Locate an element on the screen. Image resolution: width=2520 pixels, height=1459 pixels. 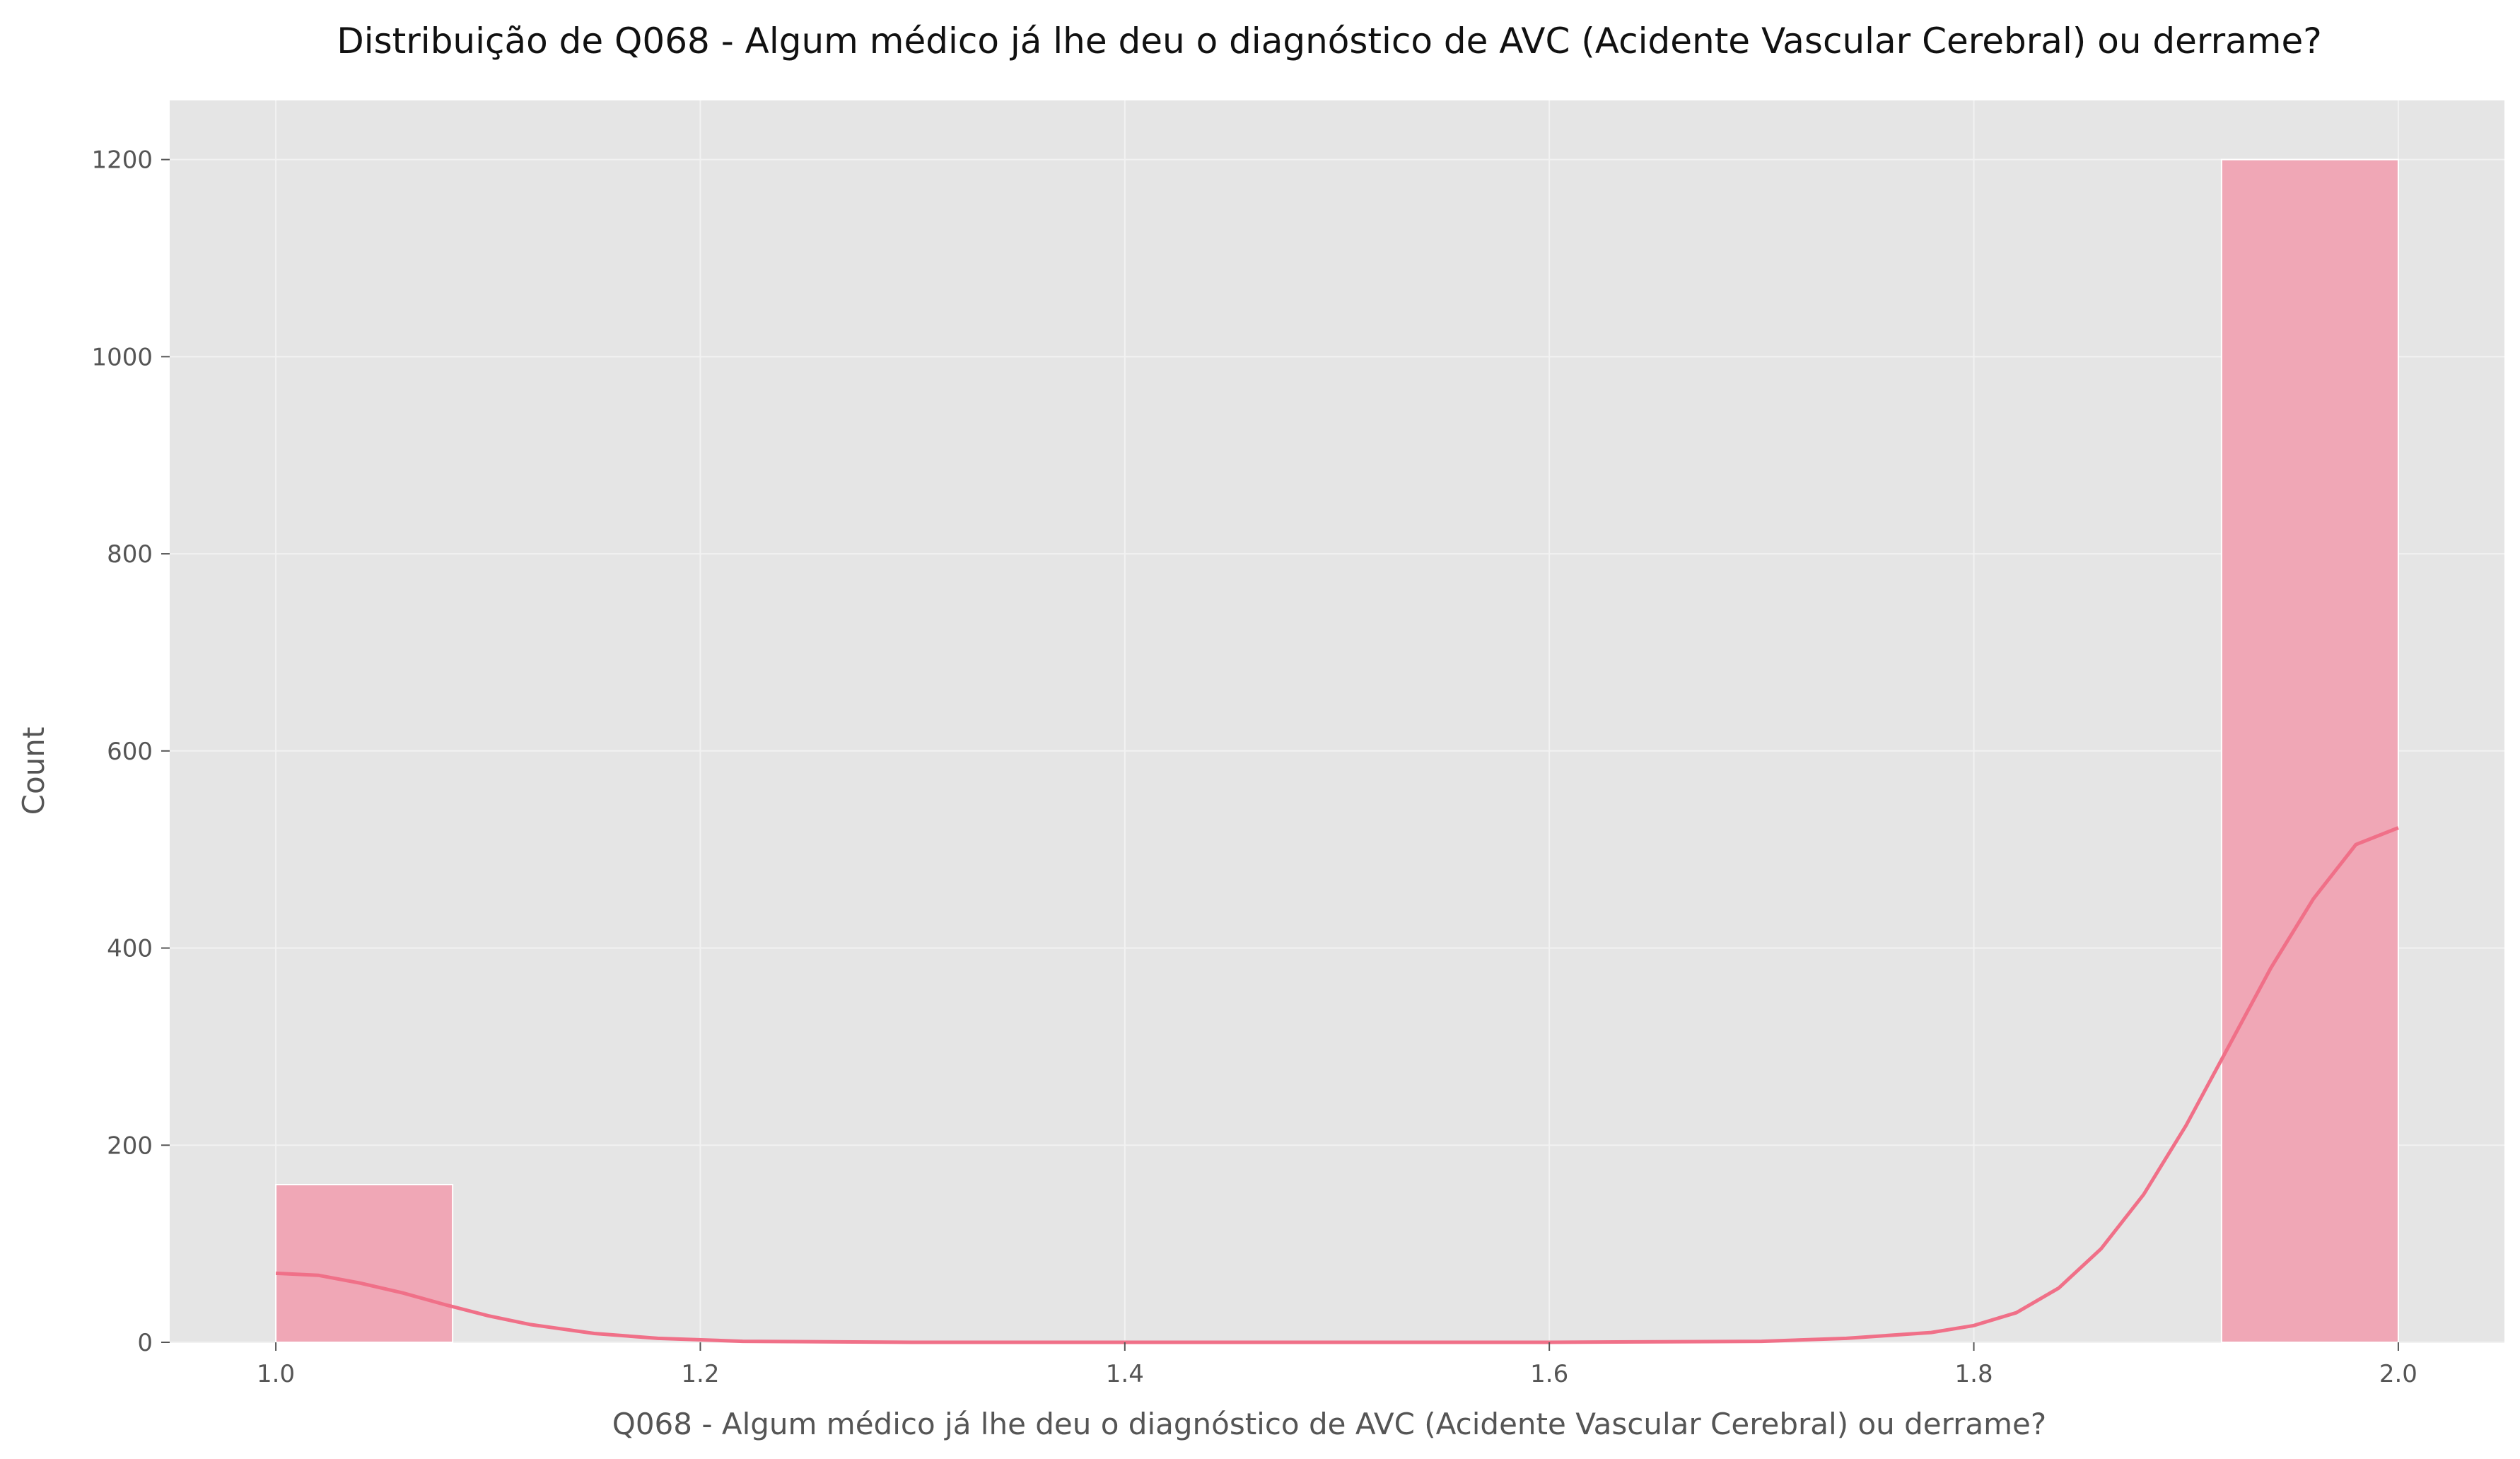
y-tick-label: 0 is located at coordinates (145, 1343).